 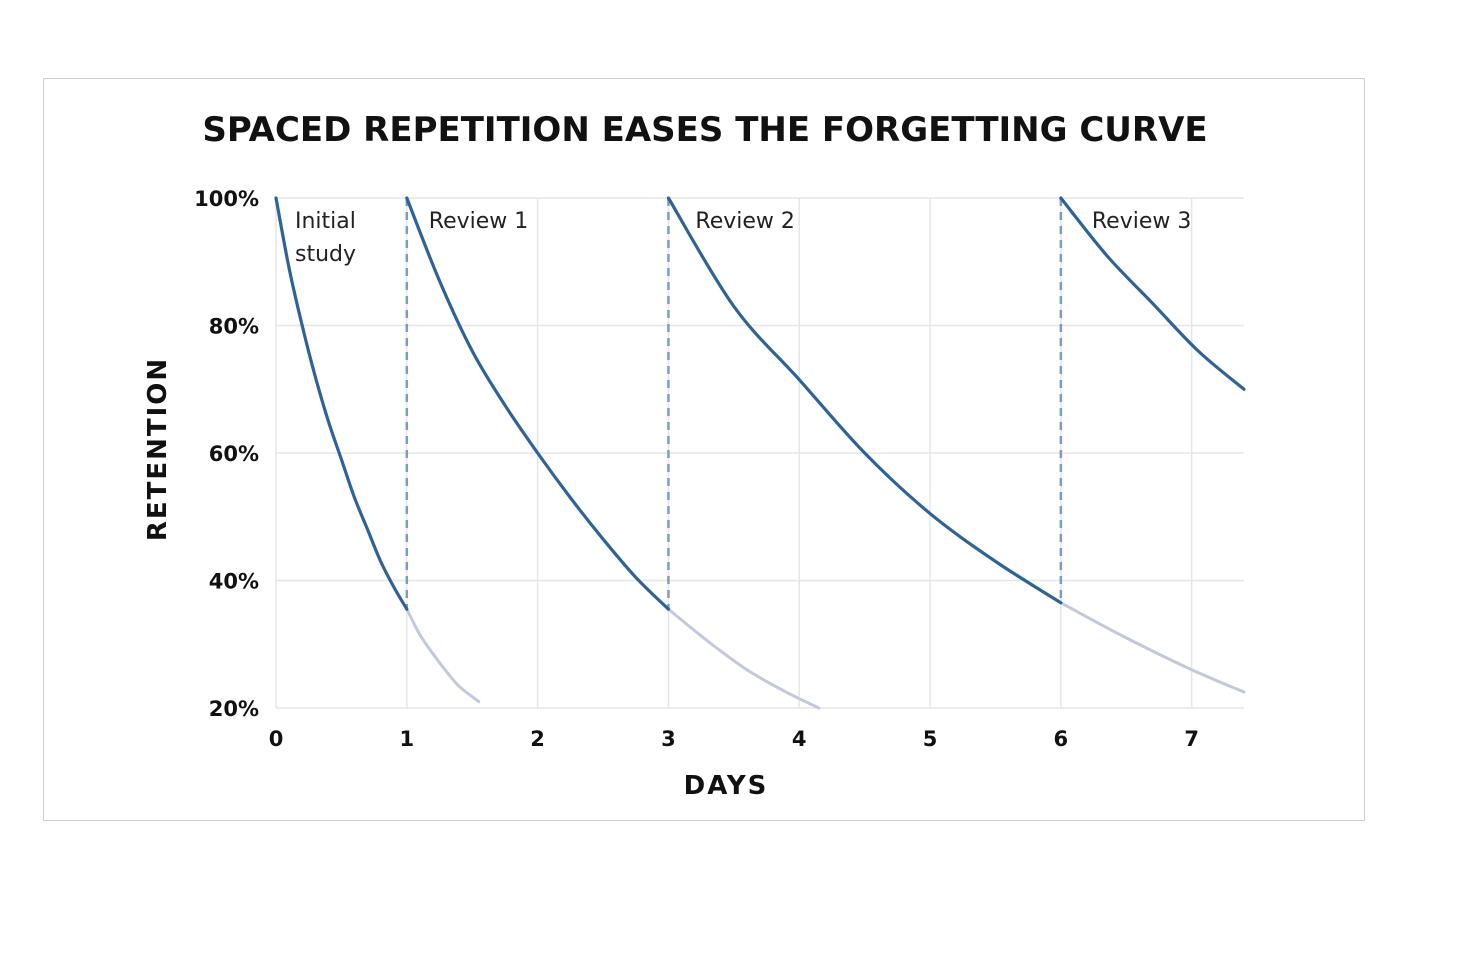 What do you see at coordinates (158, 449) in the screenshot?
I see `y-axis-label: RETENTION` at bounding box center [158, 449].